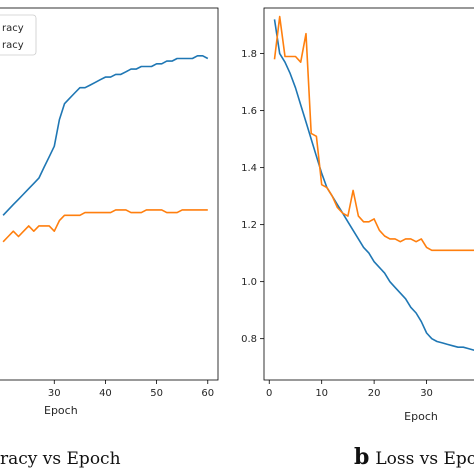 This screenshot has height=474, width=474. Describe the element at coordinates (424, 459) in the screenshot. I see `loss-caption-text: Loss vs Epo` at that location.